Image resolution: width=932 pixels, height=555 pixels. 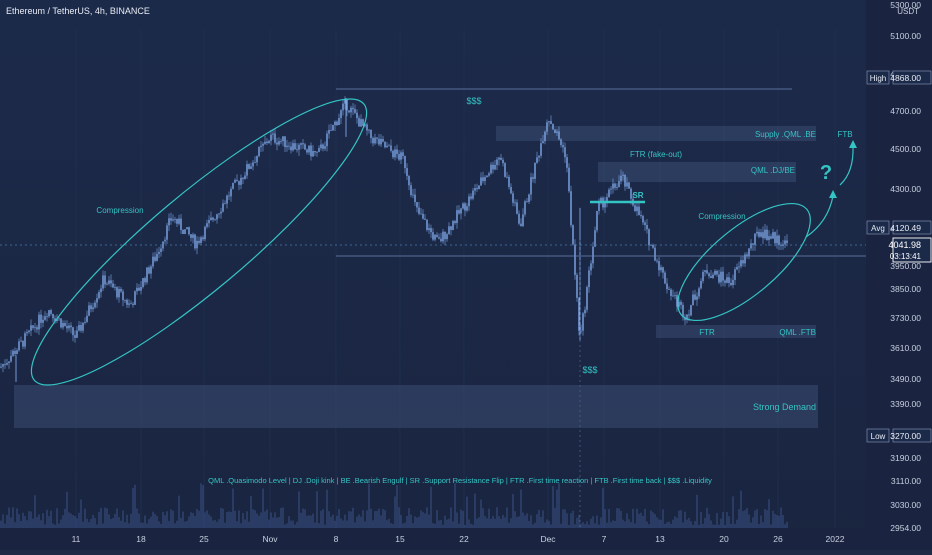 I want to click on avg-tag-box, so click(x=878, y=227).